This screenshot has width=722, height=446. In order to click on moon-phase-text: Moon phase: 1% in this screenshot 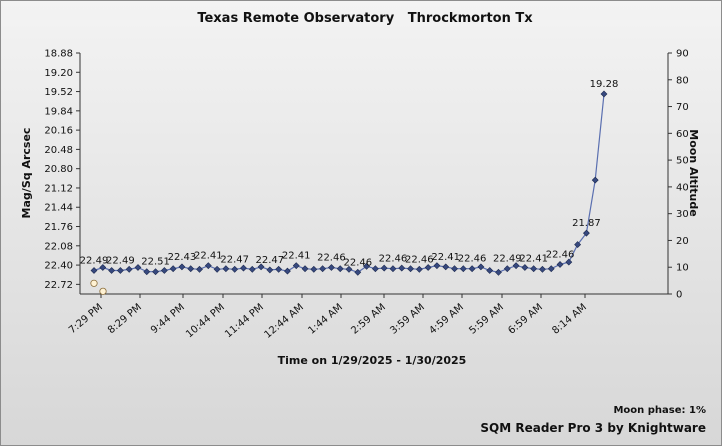, I will do `click(659, 410)`.